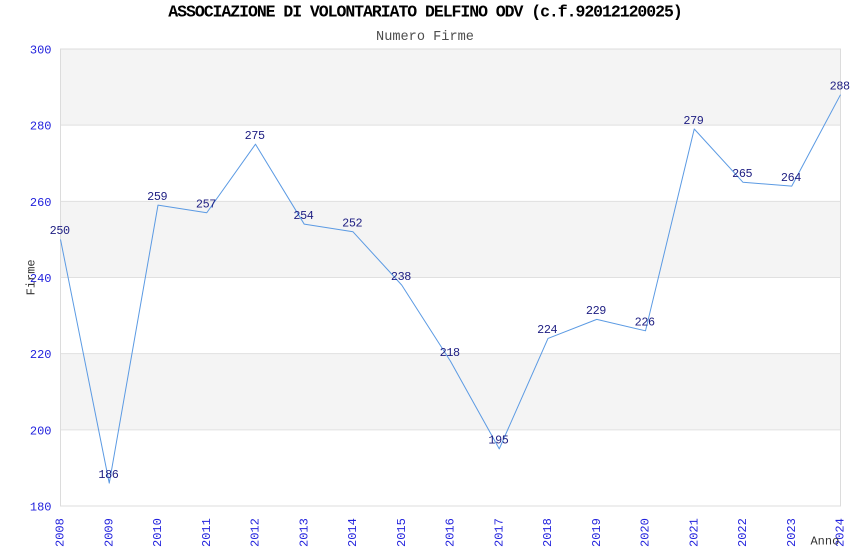 The height and width of the screenshot is (555, 850). Describe the element at coordinates (401, 277) in the screenshot. I see `svg-text: 238` at that location.